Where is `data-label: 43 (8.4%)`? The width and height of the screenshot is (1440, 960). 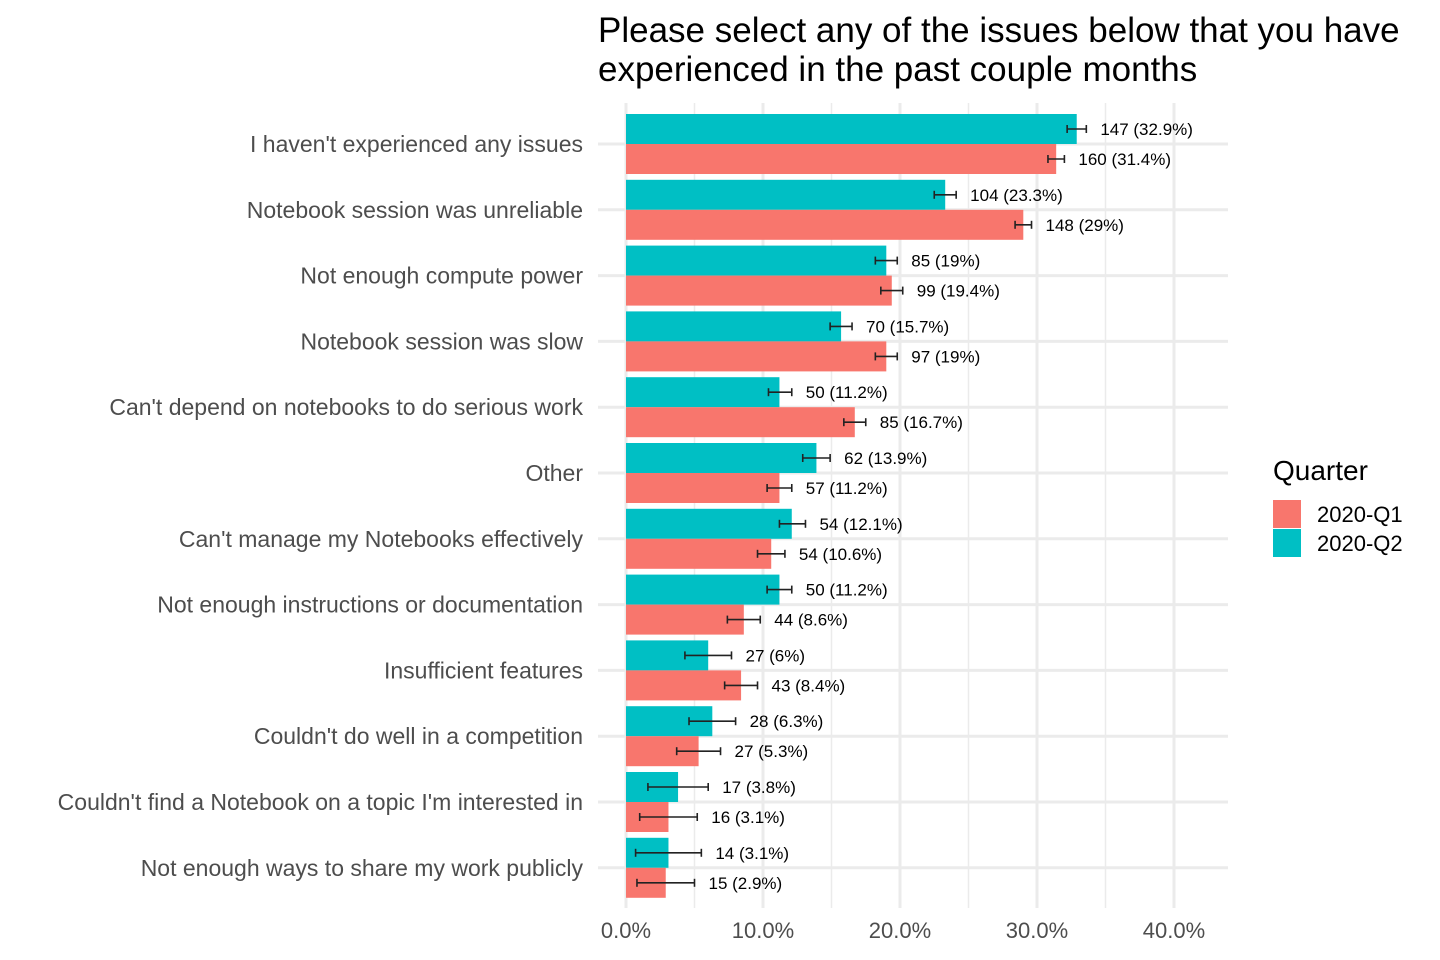
data-label: 43 (8.4%) is located at coordinates (809, 685).